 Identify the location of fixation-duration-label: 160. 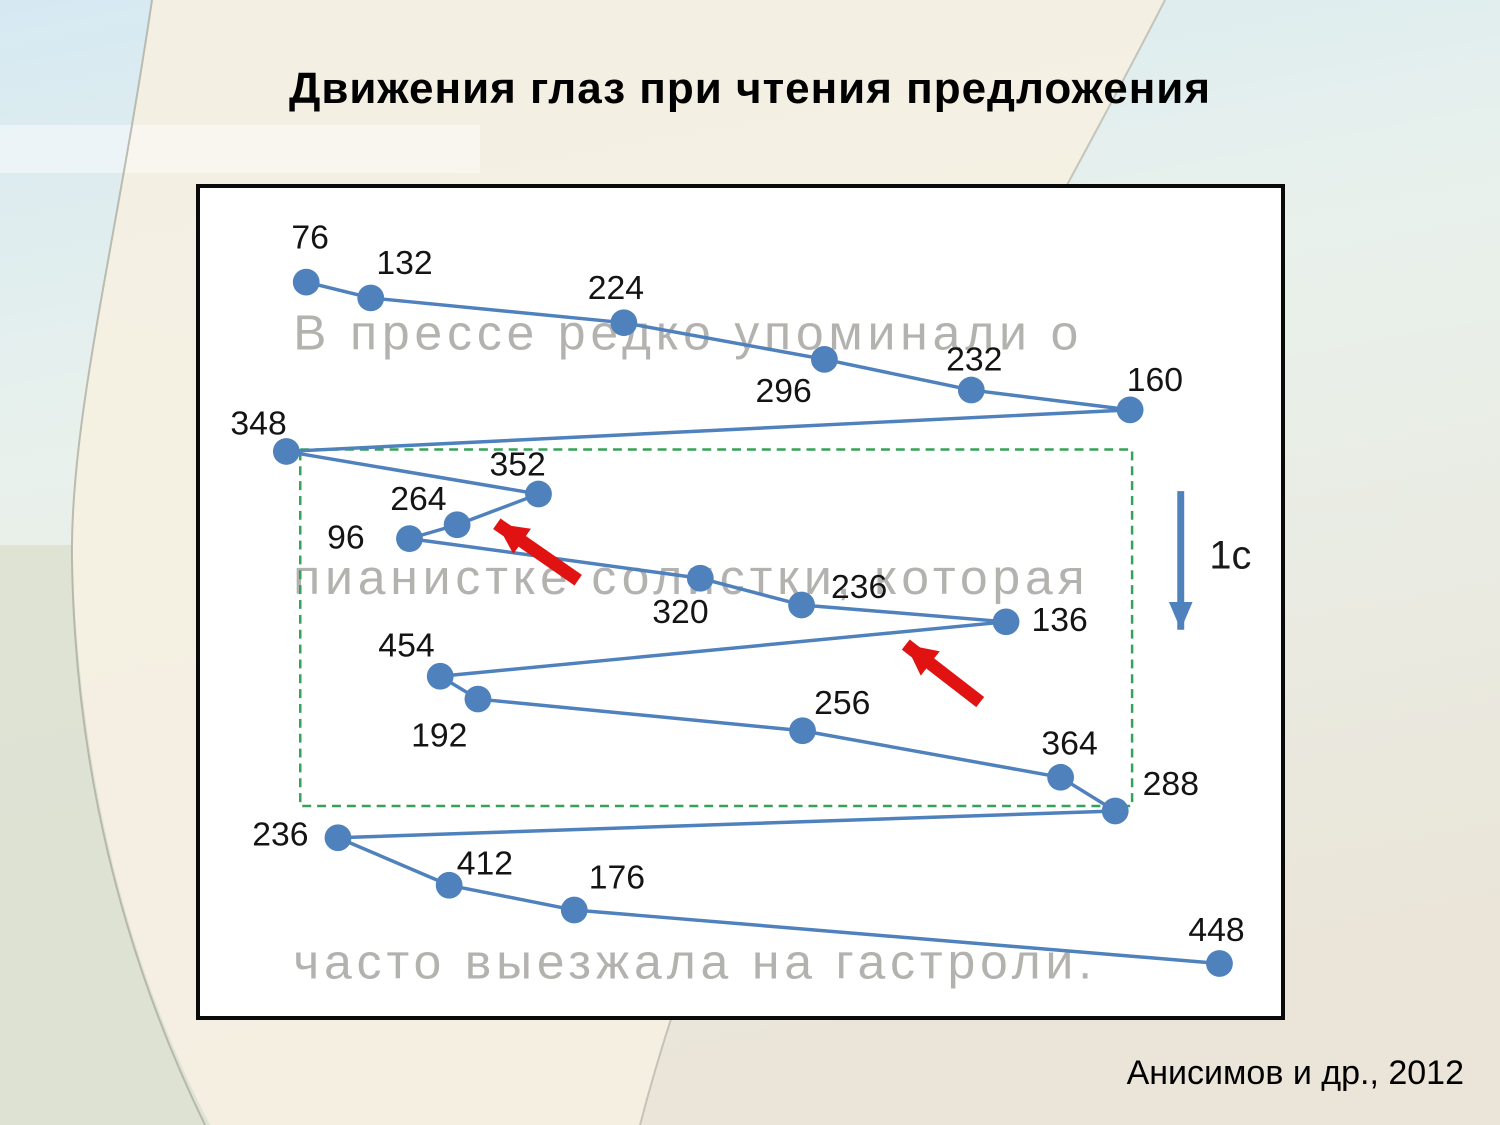
(1155, 380).